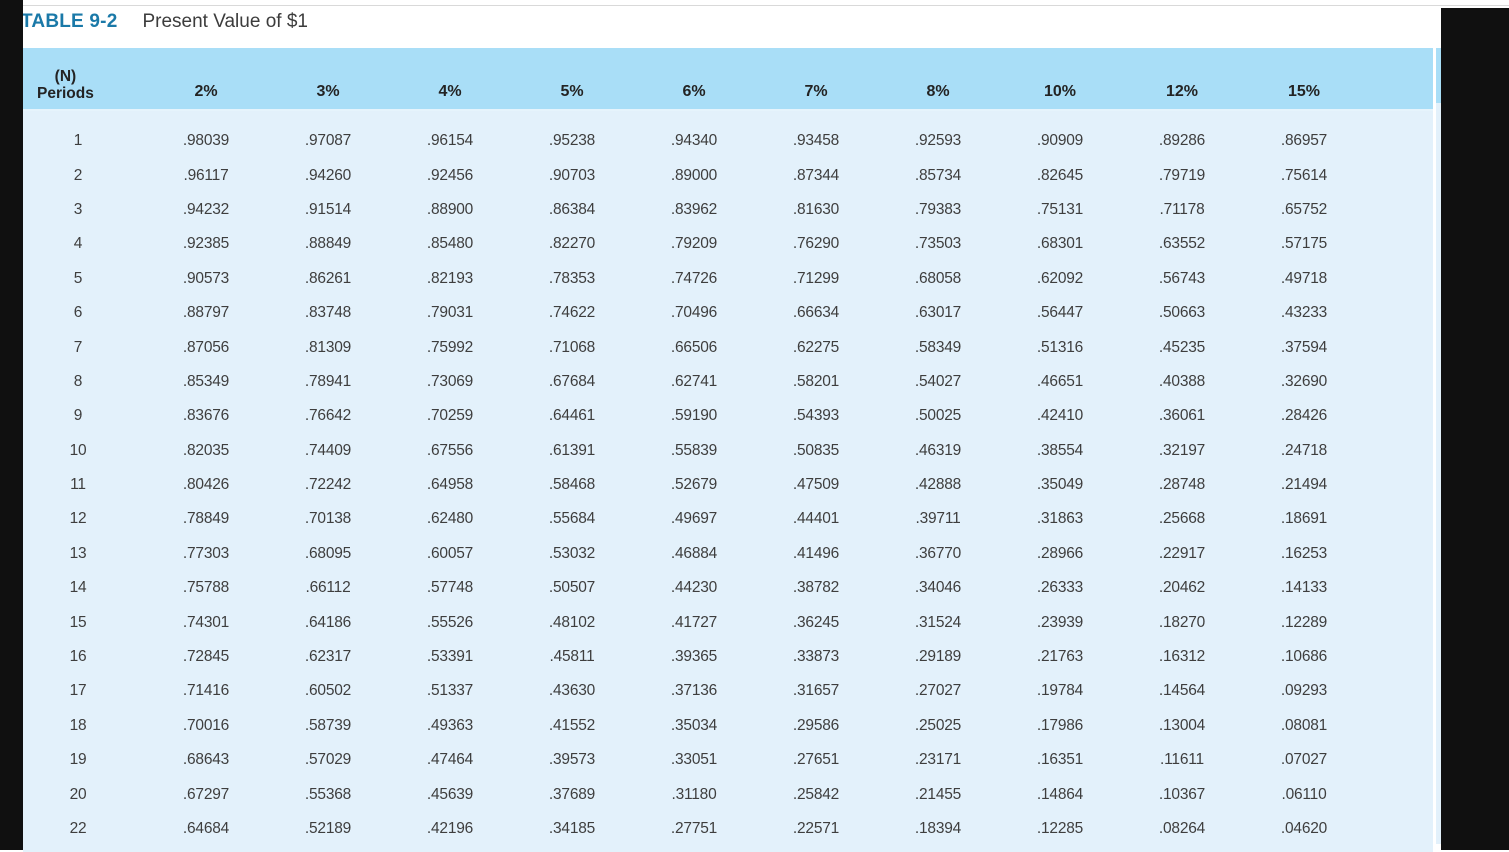 The width and height of the screenshot is (1509, 852). What do you see at coordinates (450, 622) in the screenshot?
I see `value-cell: .55526` at bounding box center [450, 622].